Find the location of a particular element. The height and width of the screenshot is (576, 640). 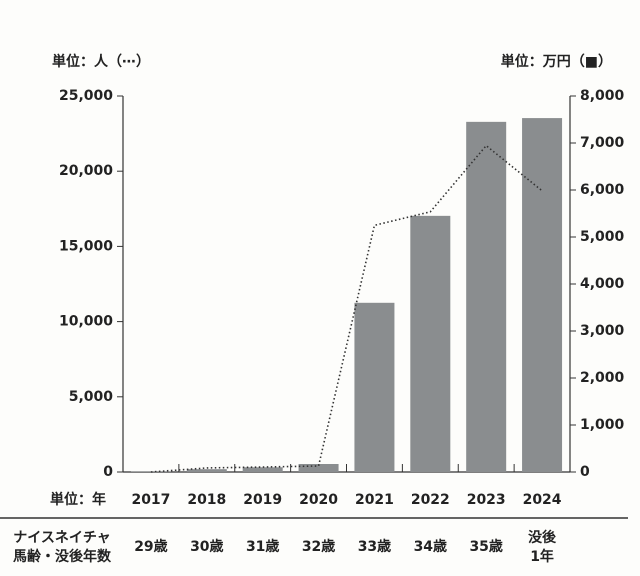

y-tick-label: 0 is located at coordinates (108, 472).